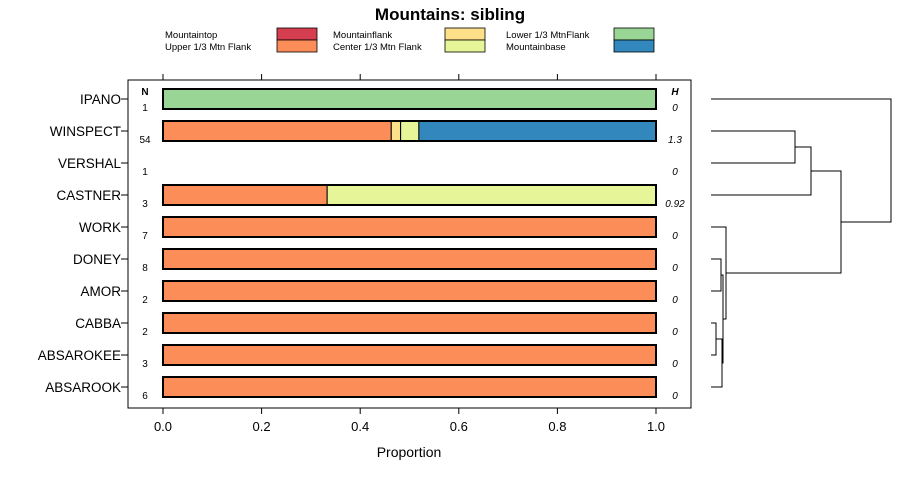  I want to click on bar-segment-cabba-upper-1-3-mtn-flank, so click(409, 323).